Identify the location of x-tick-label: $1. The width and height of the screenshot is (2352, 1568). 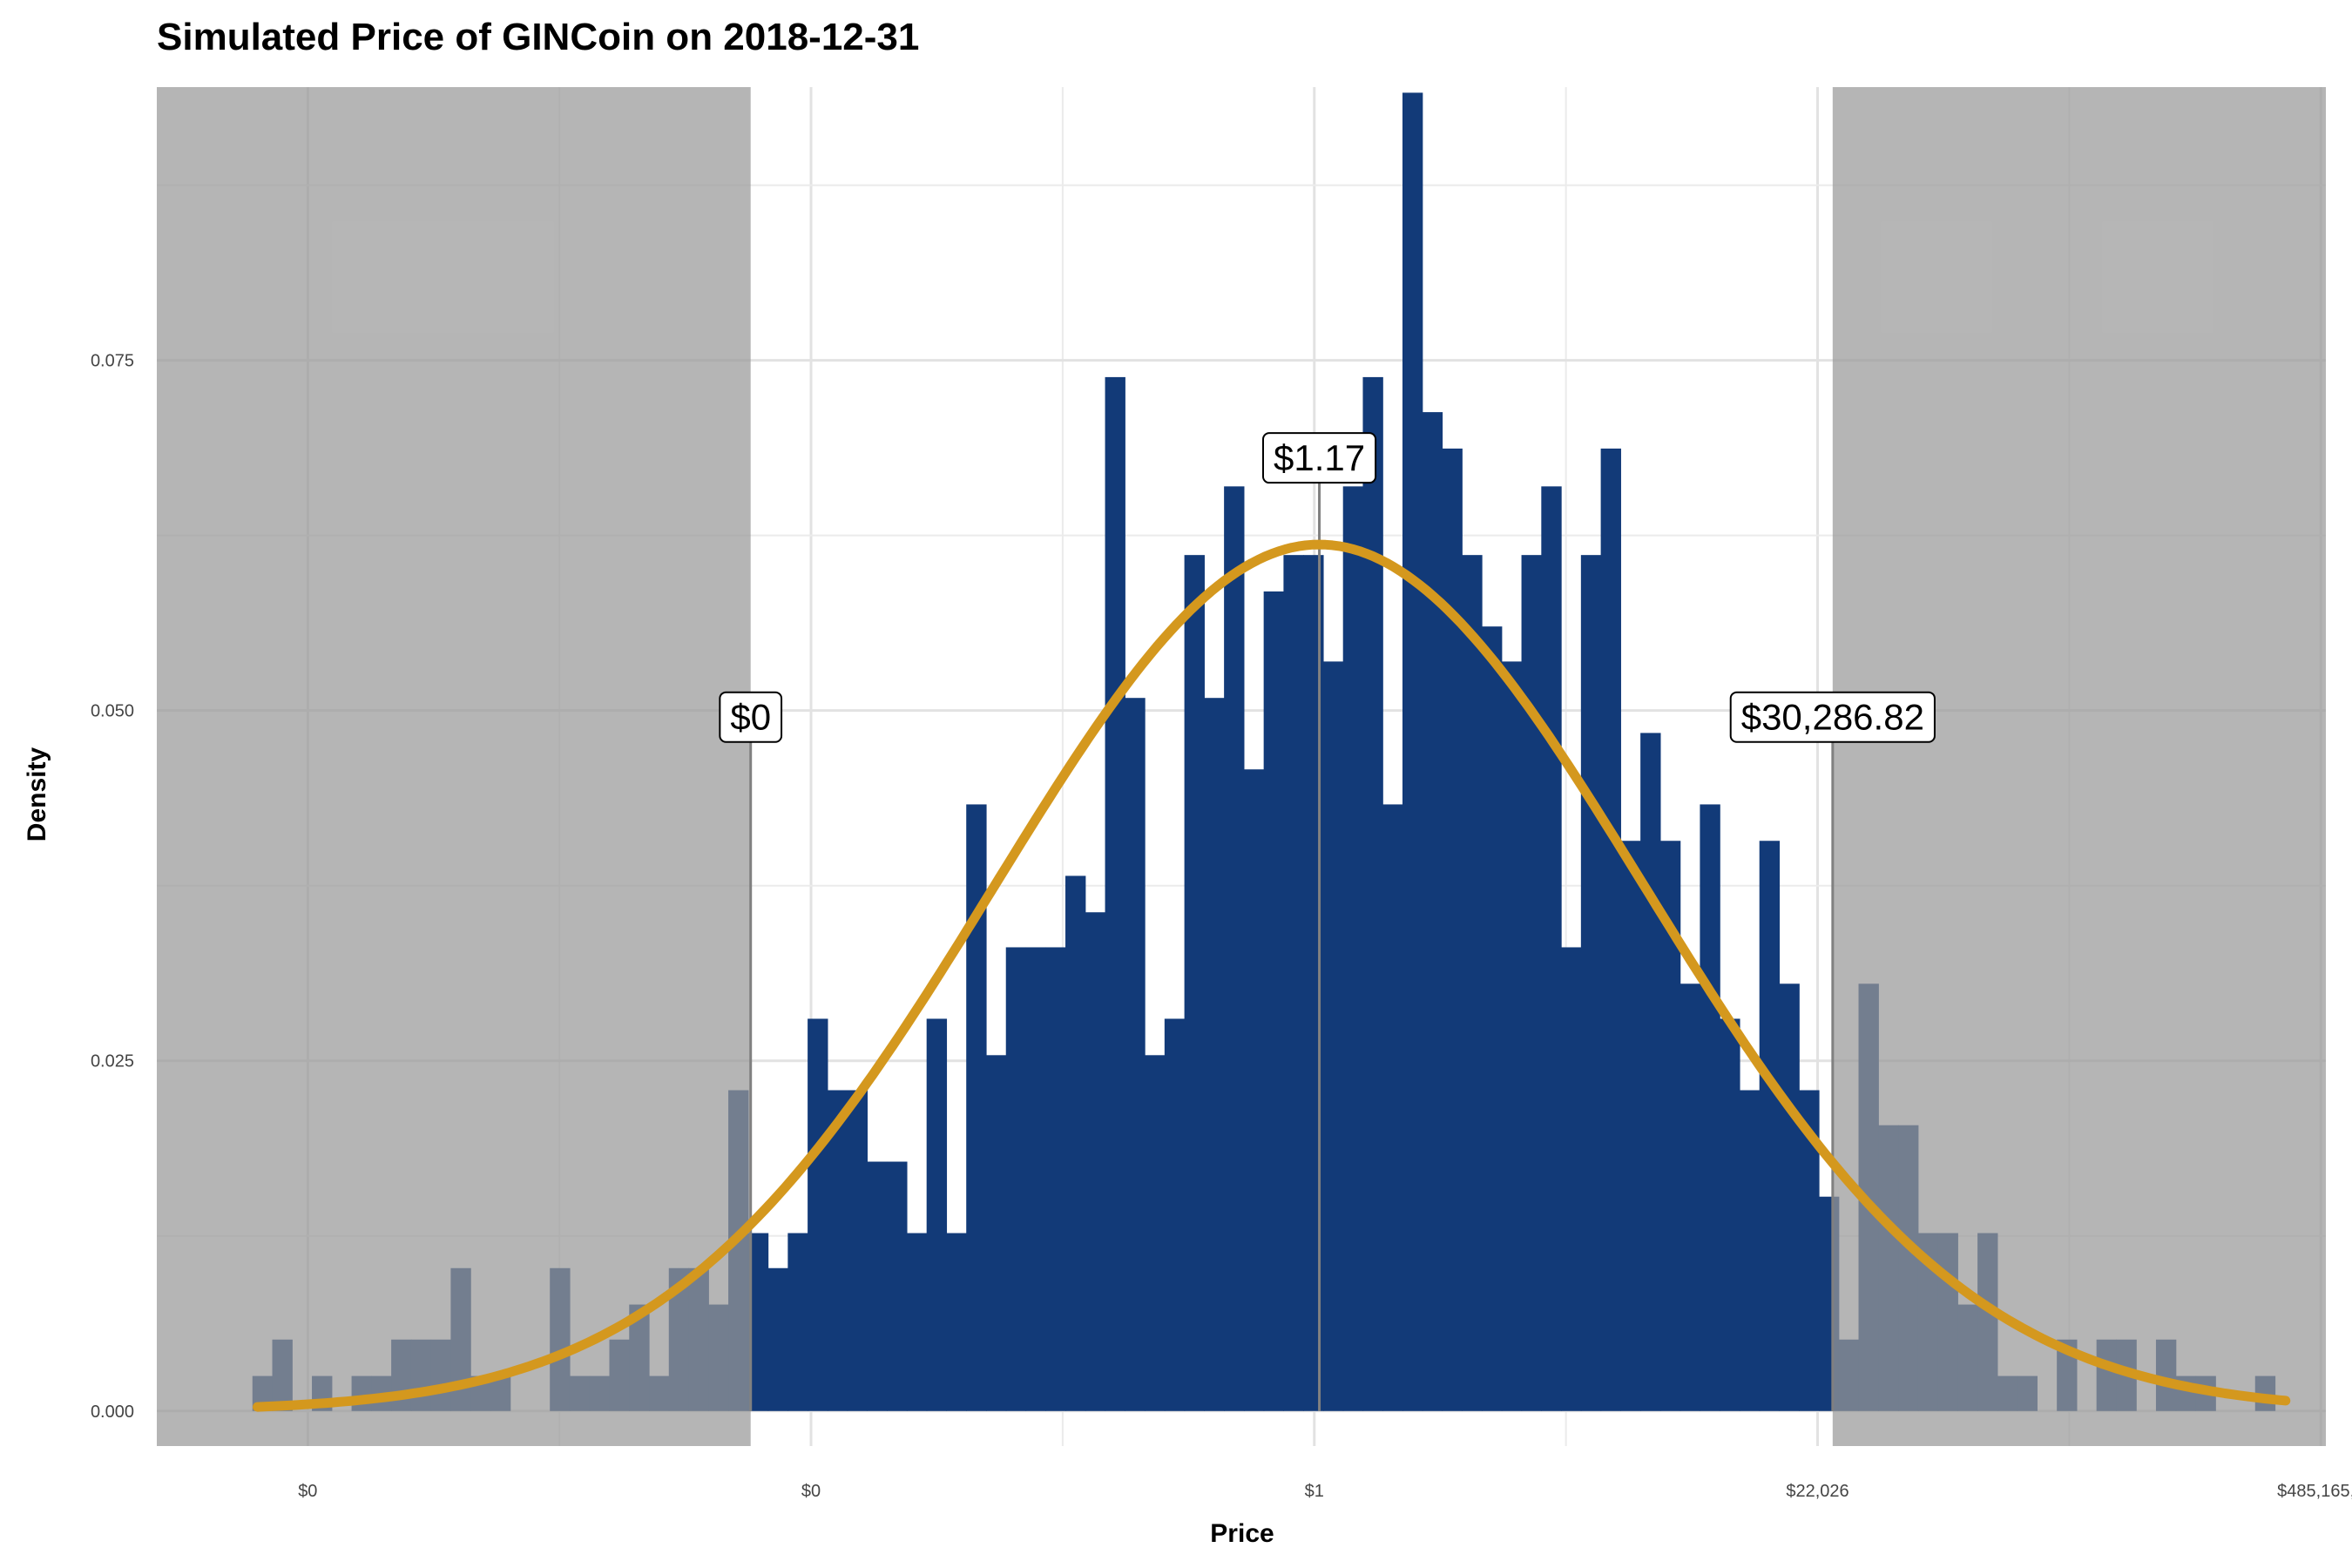
(1314, 1491).